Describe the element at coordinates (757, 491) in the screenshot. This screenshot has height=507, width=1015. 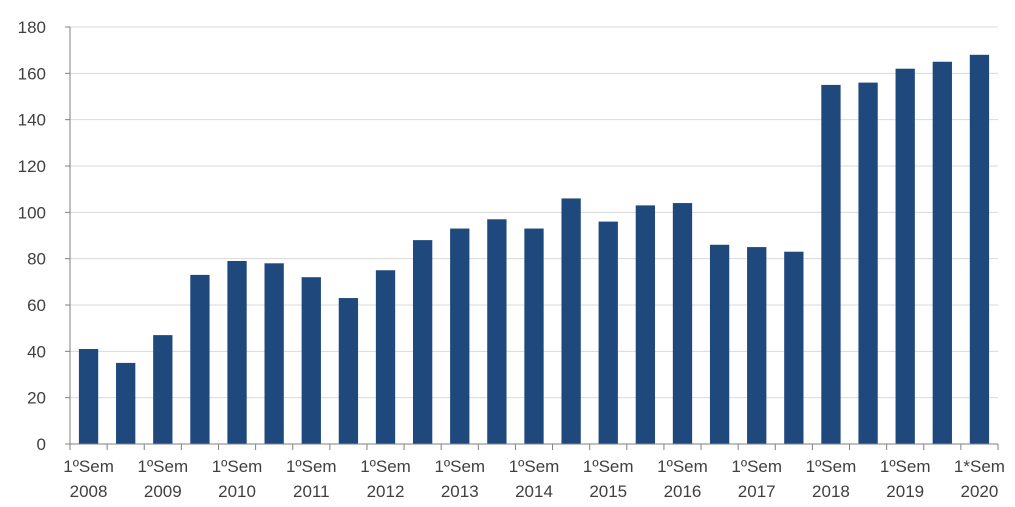
I see `x-tick-label-line2: 2017` at that location.